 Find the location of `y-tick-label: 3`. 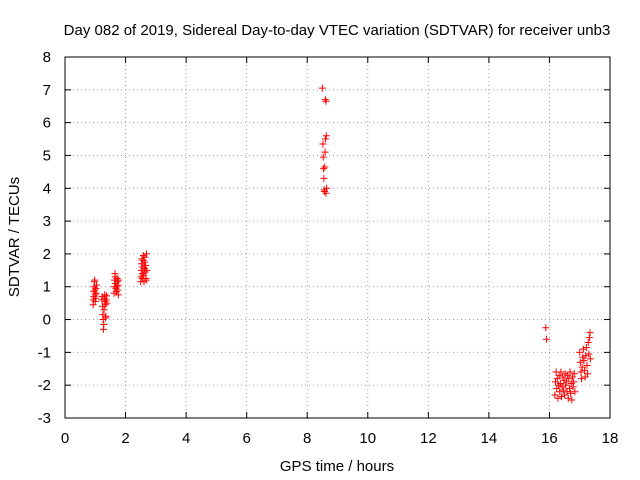

y-tick-label: 3 is located at coordinates (47, 221).